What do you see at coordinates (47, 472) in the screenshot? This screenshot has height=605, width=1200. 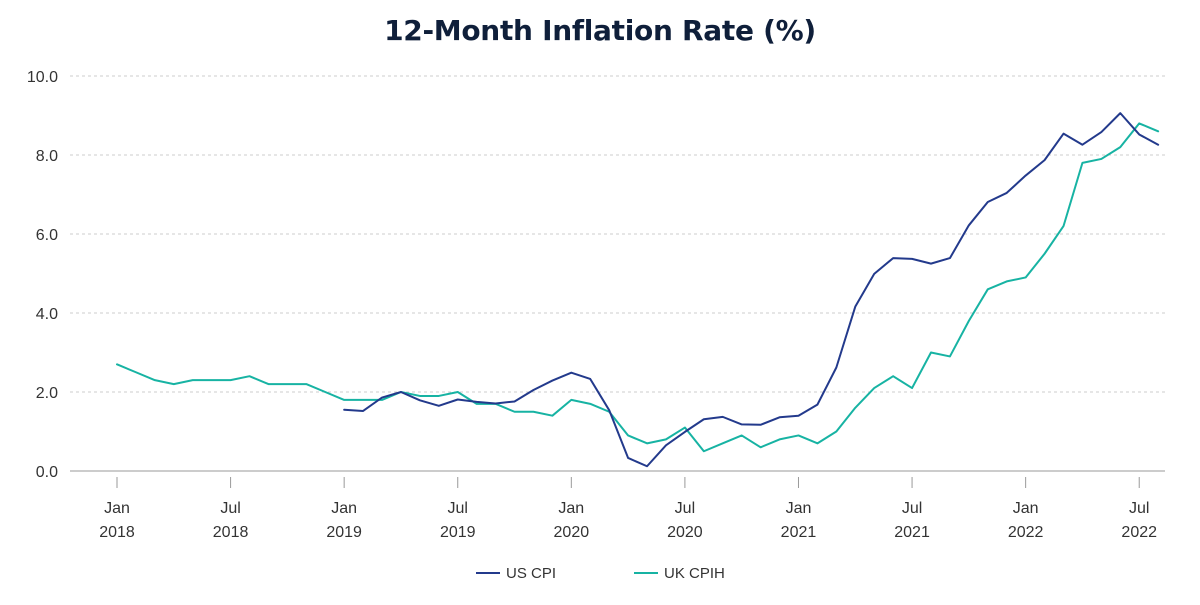 I see `y-tick-label: 0.0` at bounding box center [47, 472].